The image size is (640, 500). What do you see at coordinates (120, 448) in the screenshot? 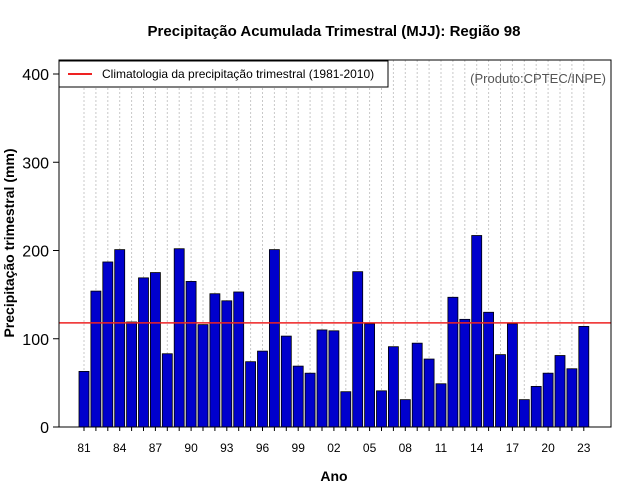
I see `x-tick-label: 84` at bounding box center [120, 448].